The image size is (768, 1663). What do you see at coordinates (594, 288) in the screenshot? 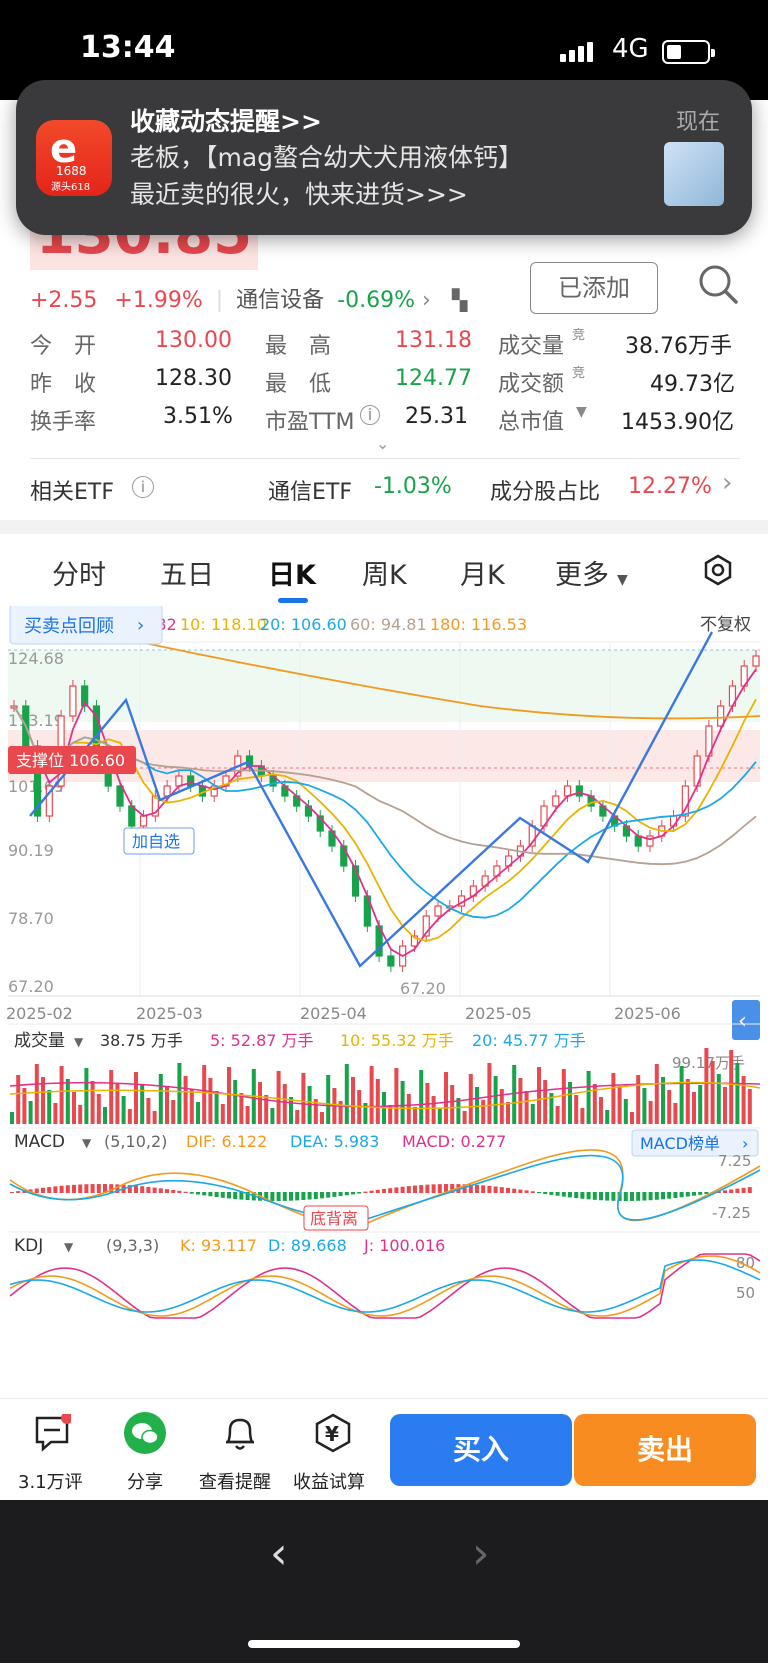
I see `added-watchlist-button: 已添加` at bounding box center [594, 288].